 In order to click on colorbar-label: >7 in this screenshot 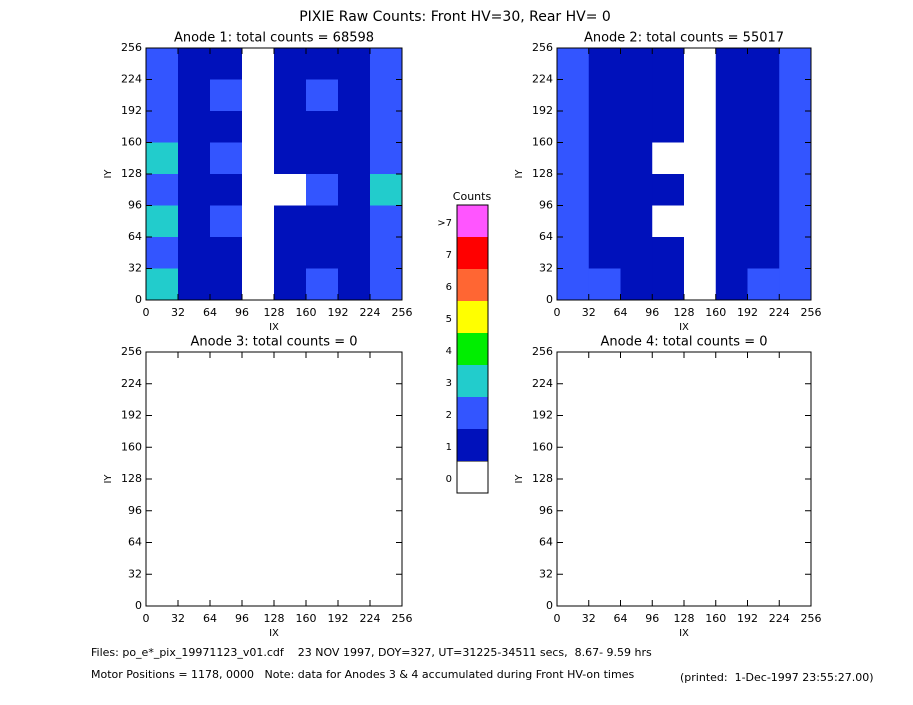, I will do `click(444, 223)`.